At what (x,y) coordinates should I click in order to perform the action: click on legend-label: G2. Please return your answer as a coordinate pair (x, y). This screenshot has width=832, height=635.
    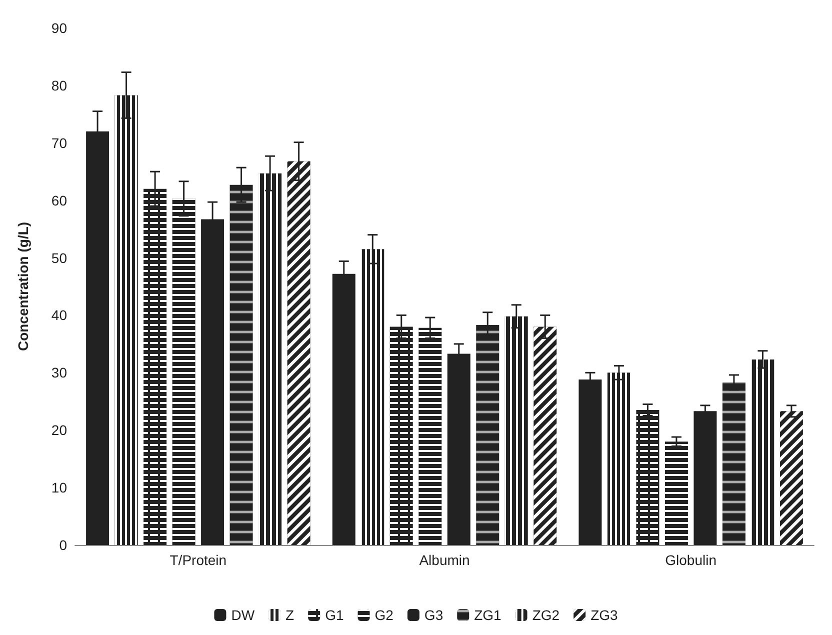
    Looking at the image, I should click on (384, 615).